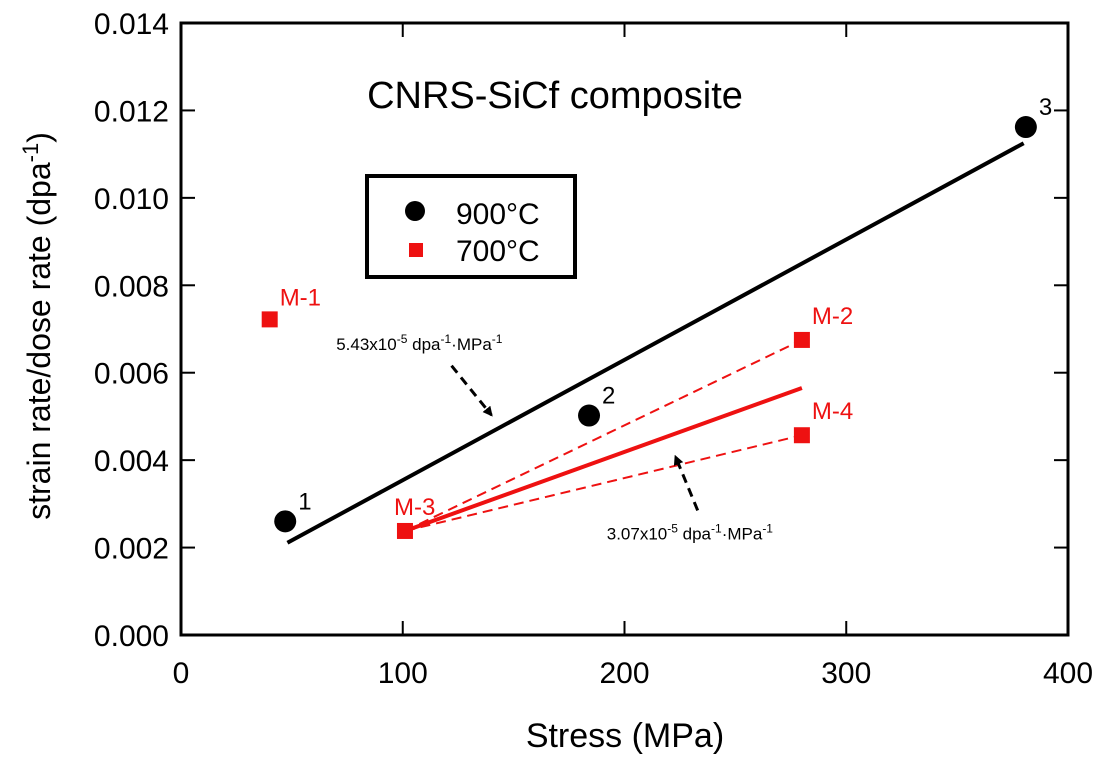 The width and height of the screenshot is (1098, 758). I want to click on y-tick-label: 0.004, so click(131, 461).